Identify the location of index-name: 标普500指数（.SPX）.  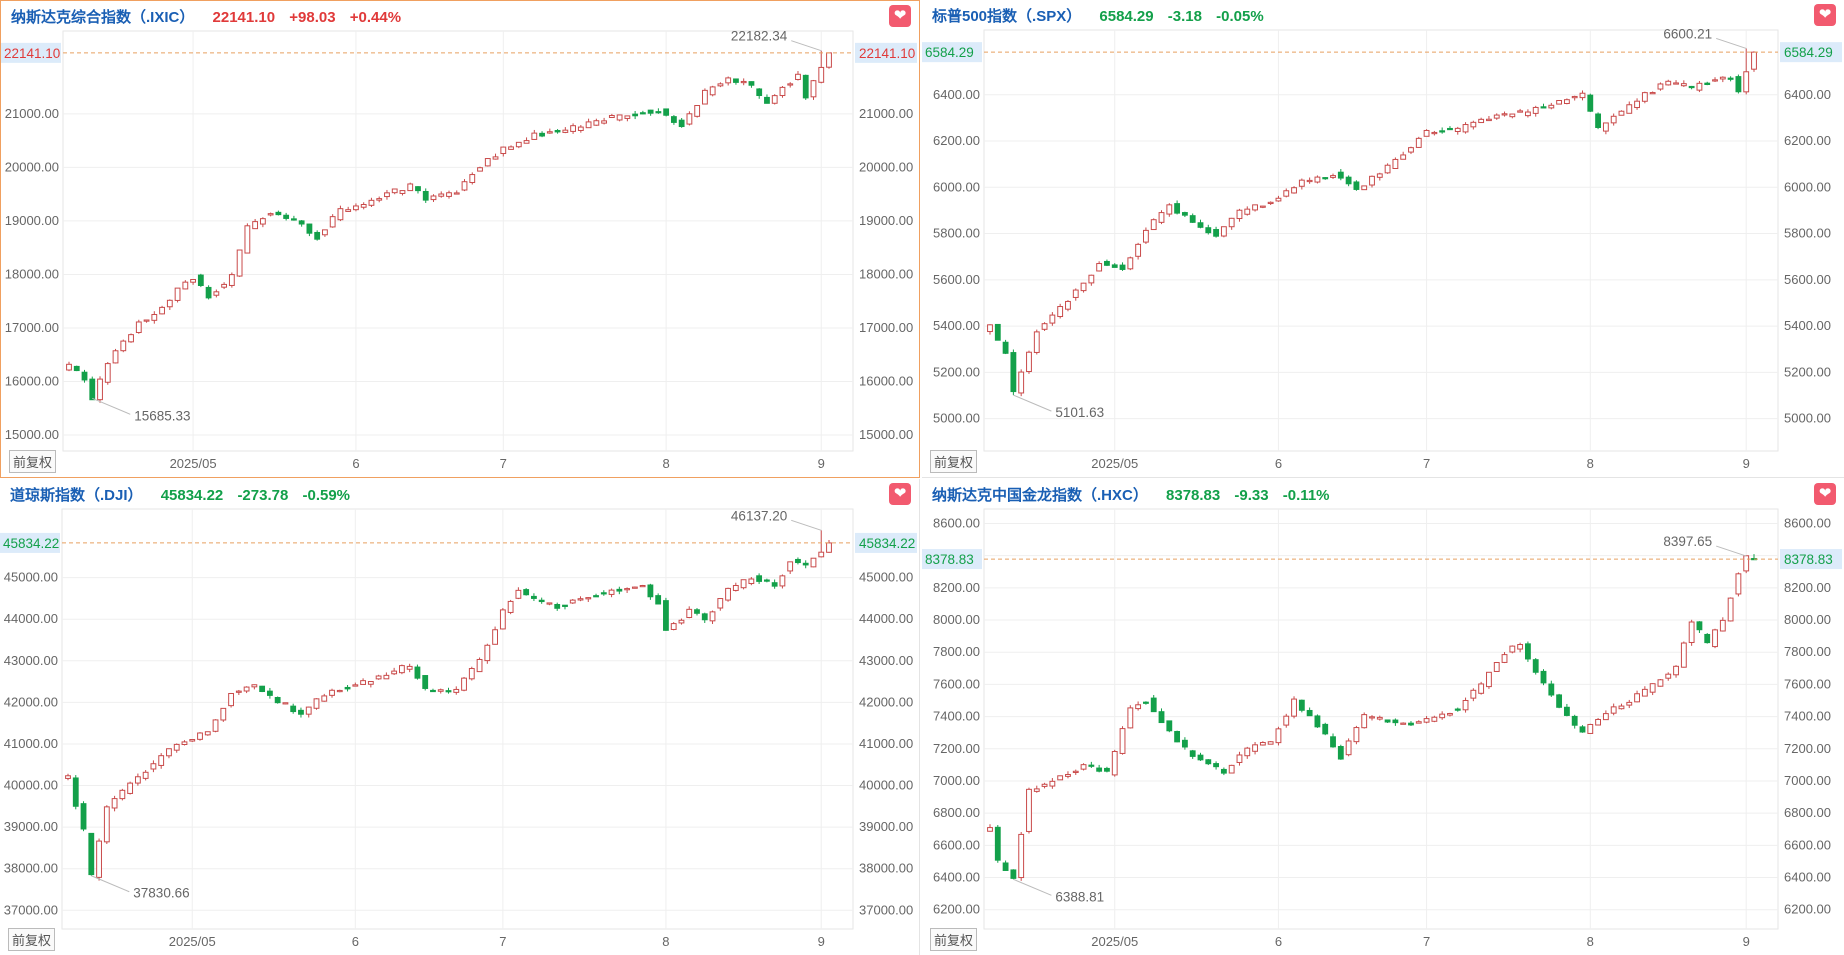
(1007, 16).